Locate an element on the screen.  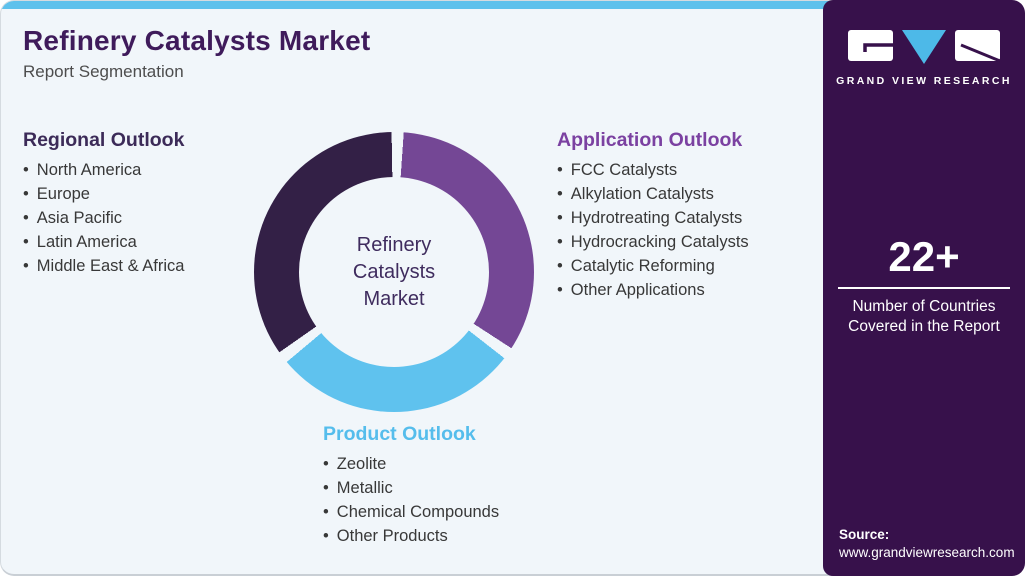
accent-top-bar is located at coordinates (512, 5).